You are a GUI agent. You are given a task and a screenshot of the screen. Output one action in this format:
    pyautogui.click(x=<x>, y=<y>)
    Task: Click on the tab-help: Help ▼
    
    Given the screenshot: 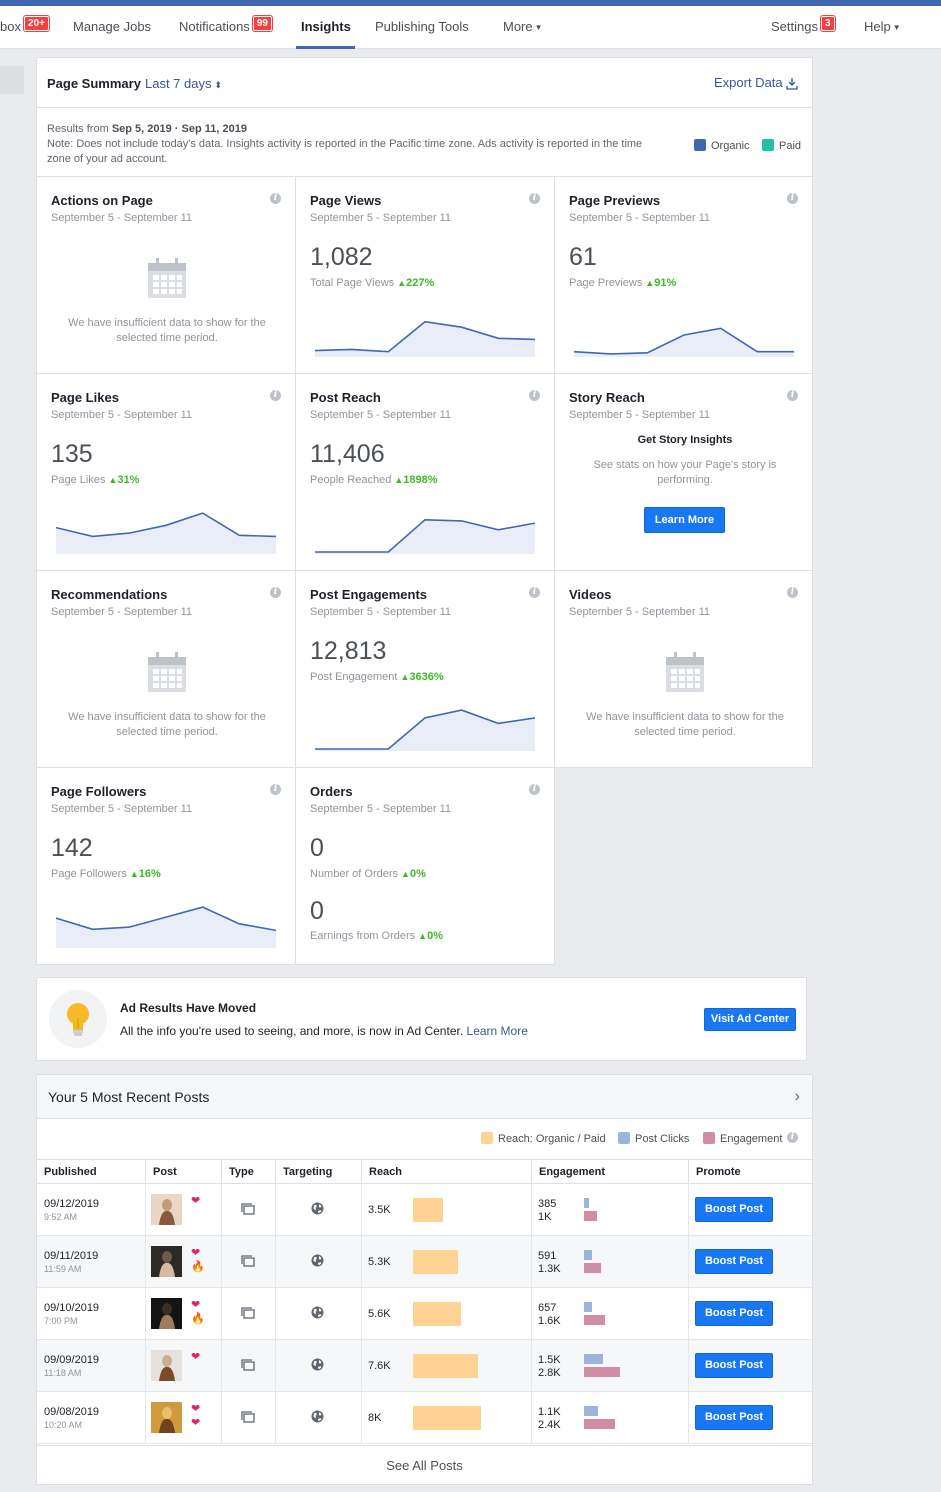 What is the action you would take?
    pyautogui.click(x=882, y=27)
    